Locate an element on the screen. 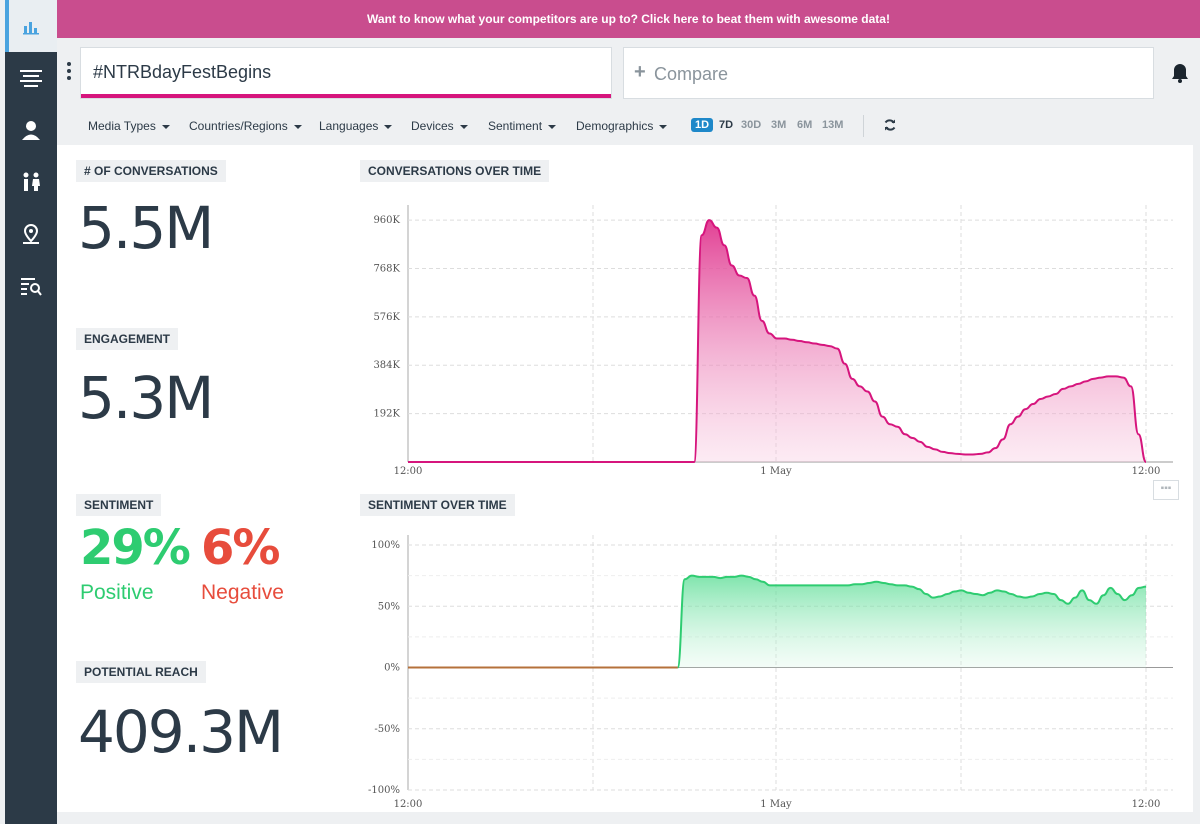 The image size is (1200, 824). negative-value: 6% is located at coordinates (240, 548).